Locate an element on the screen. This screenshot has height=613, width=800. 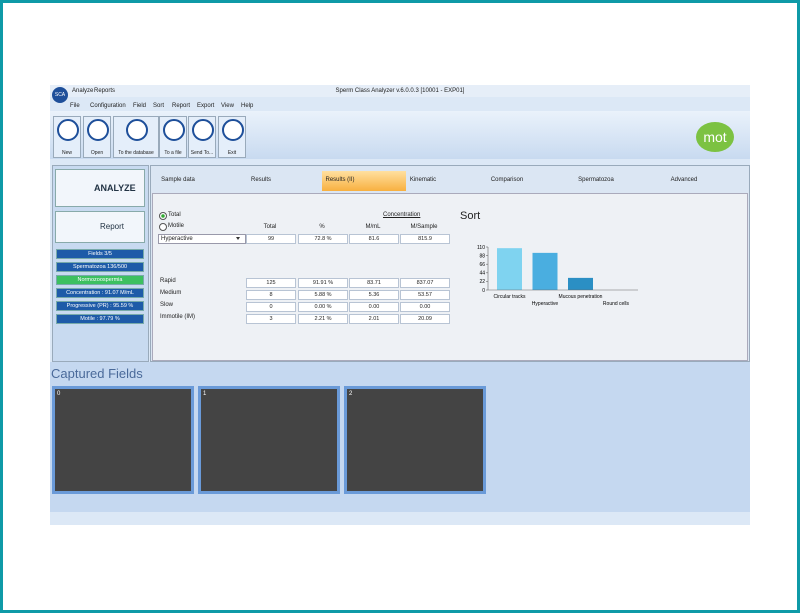
ribbon-label: To a file is located at coordinates (173, 153).